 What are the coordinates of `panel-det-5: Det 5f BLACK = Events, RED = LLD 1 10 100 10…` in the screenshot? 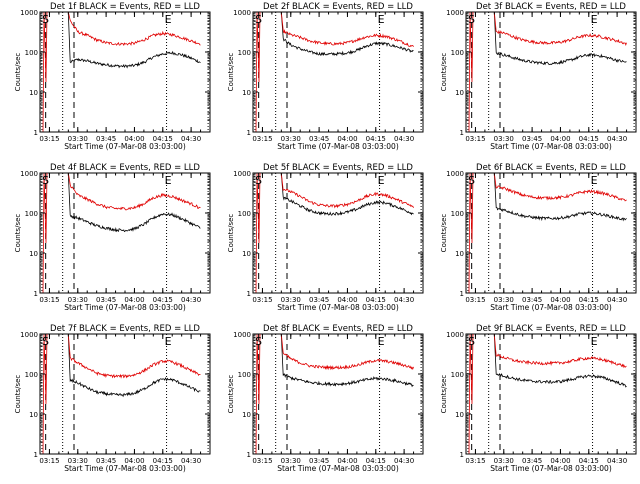 It's located at (325, 237).